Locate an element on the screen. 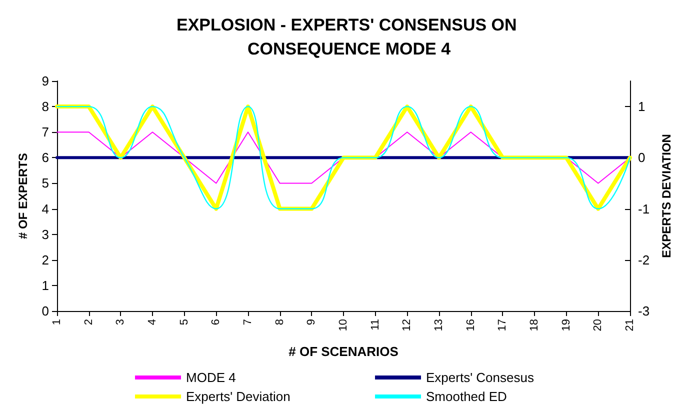  y-tick-label: 5 is located at coordinates (45, 183).